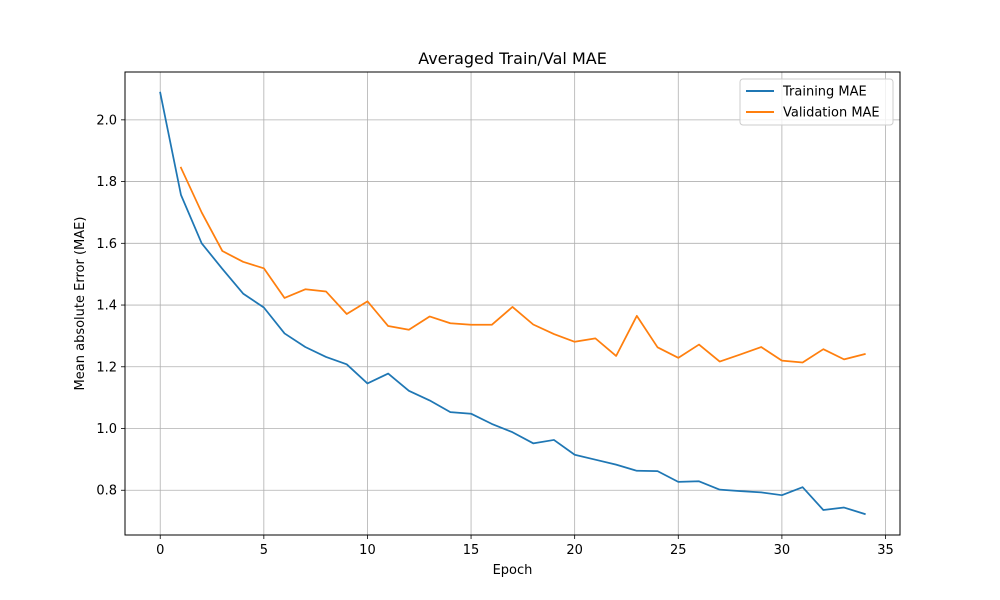 This screenshot has height=600, width=1000. Describe the element at coordinates (512, 58) in the screenshot. I see `chart-title: Averaged Train/Val MAE` at that location.